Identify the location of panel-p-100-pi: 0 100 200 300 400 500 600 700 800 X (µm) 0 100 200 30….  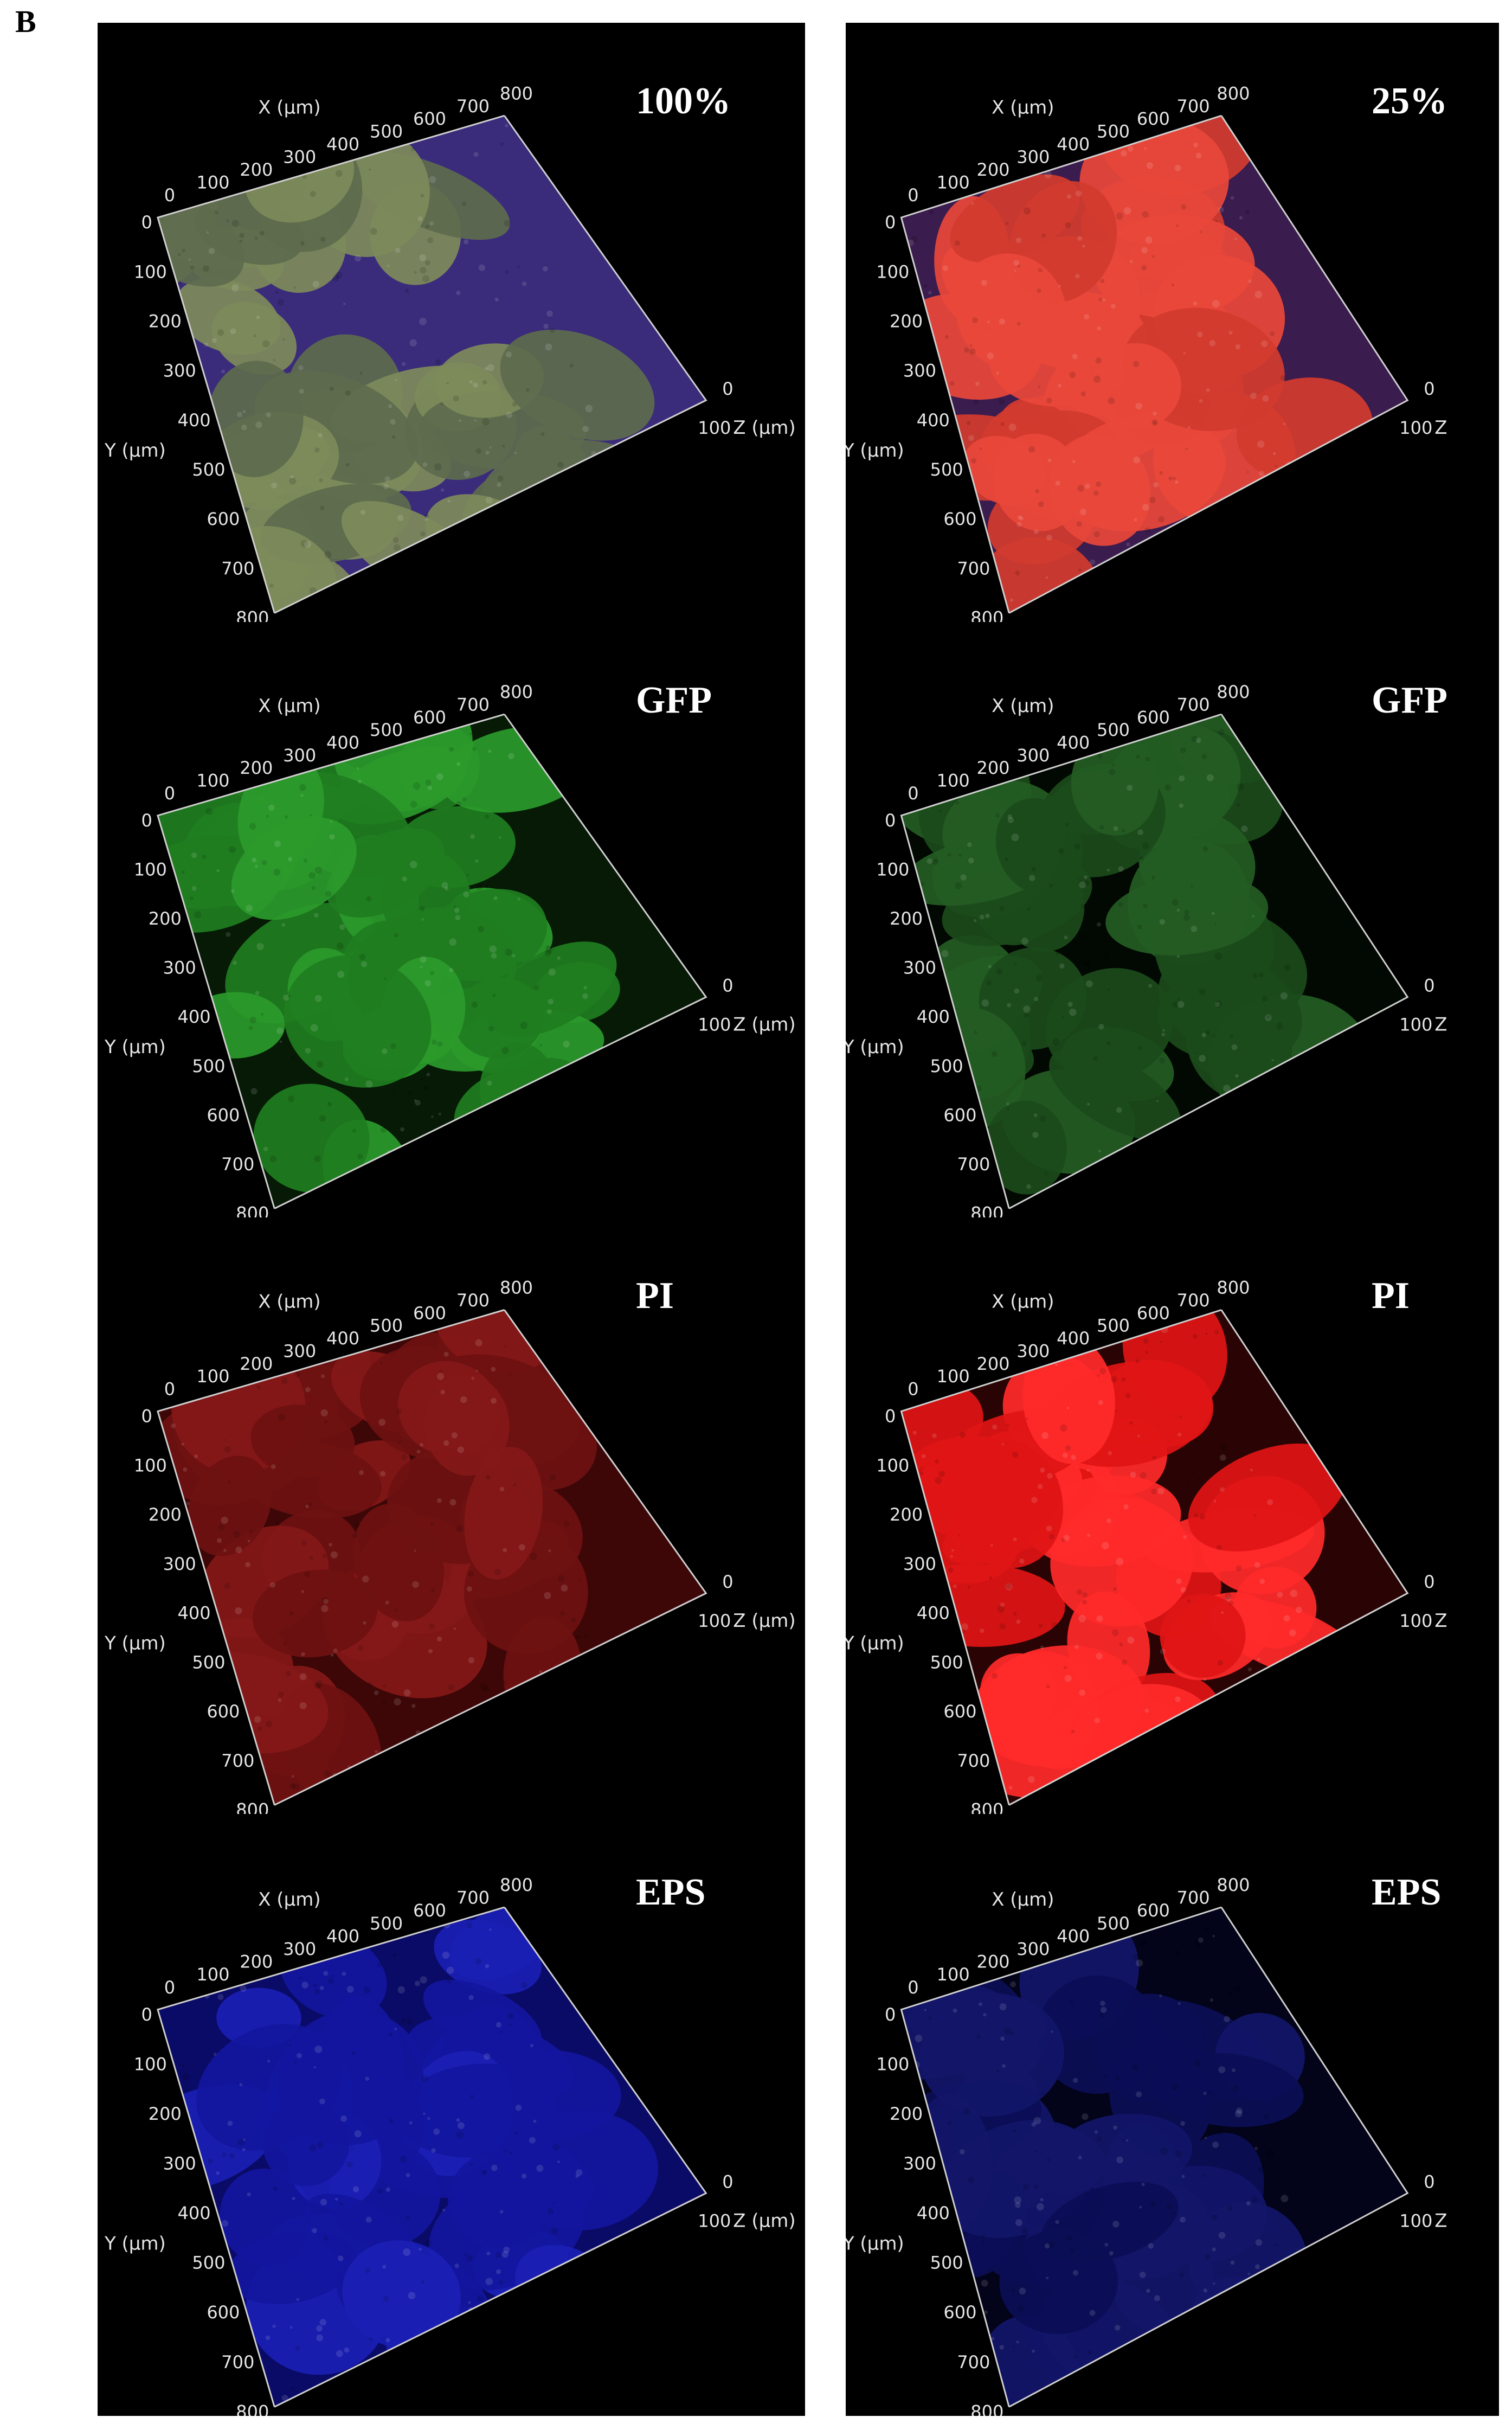
(452, 1515).